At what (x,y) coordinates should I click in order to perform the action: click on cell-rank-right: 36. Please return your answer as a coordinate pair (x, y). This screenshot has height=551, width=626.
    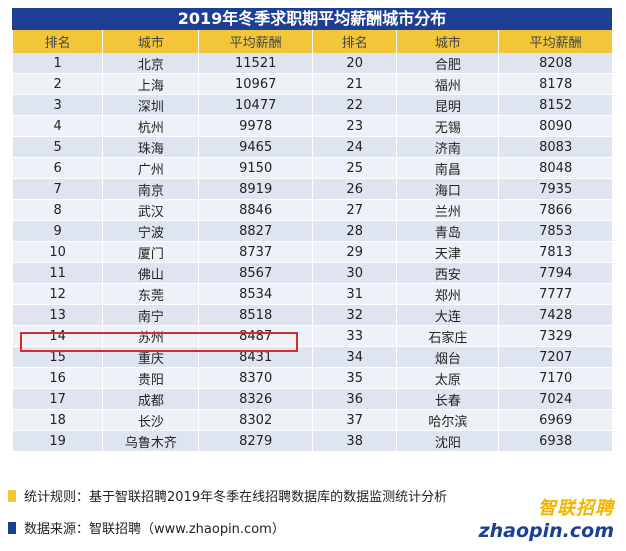
    Looking at the image, I should click on (354, 399).